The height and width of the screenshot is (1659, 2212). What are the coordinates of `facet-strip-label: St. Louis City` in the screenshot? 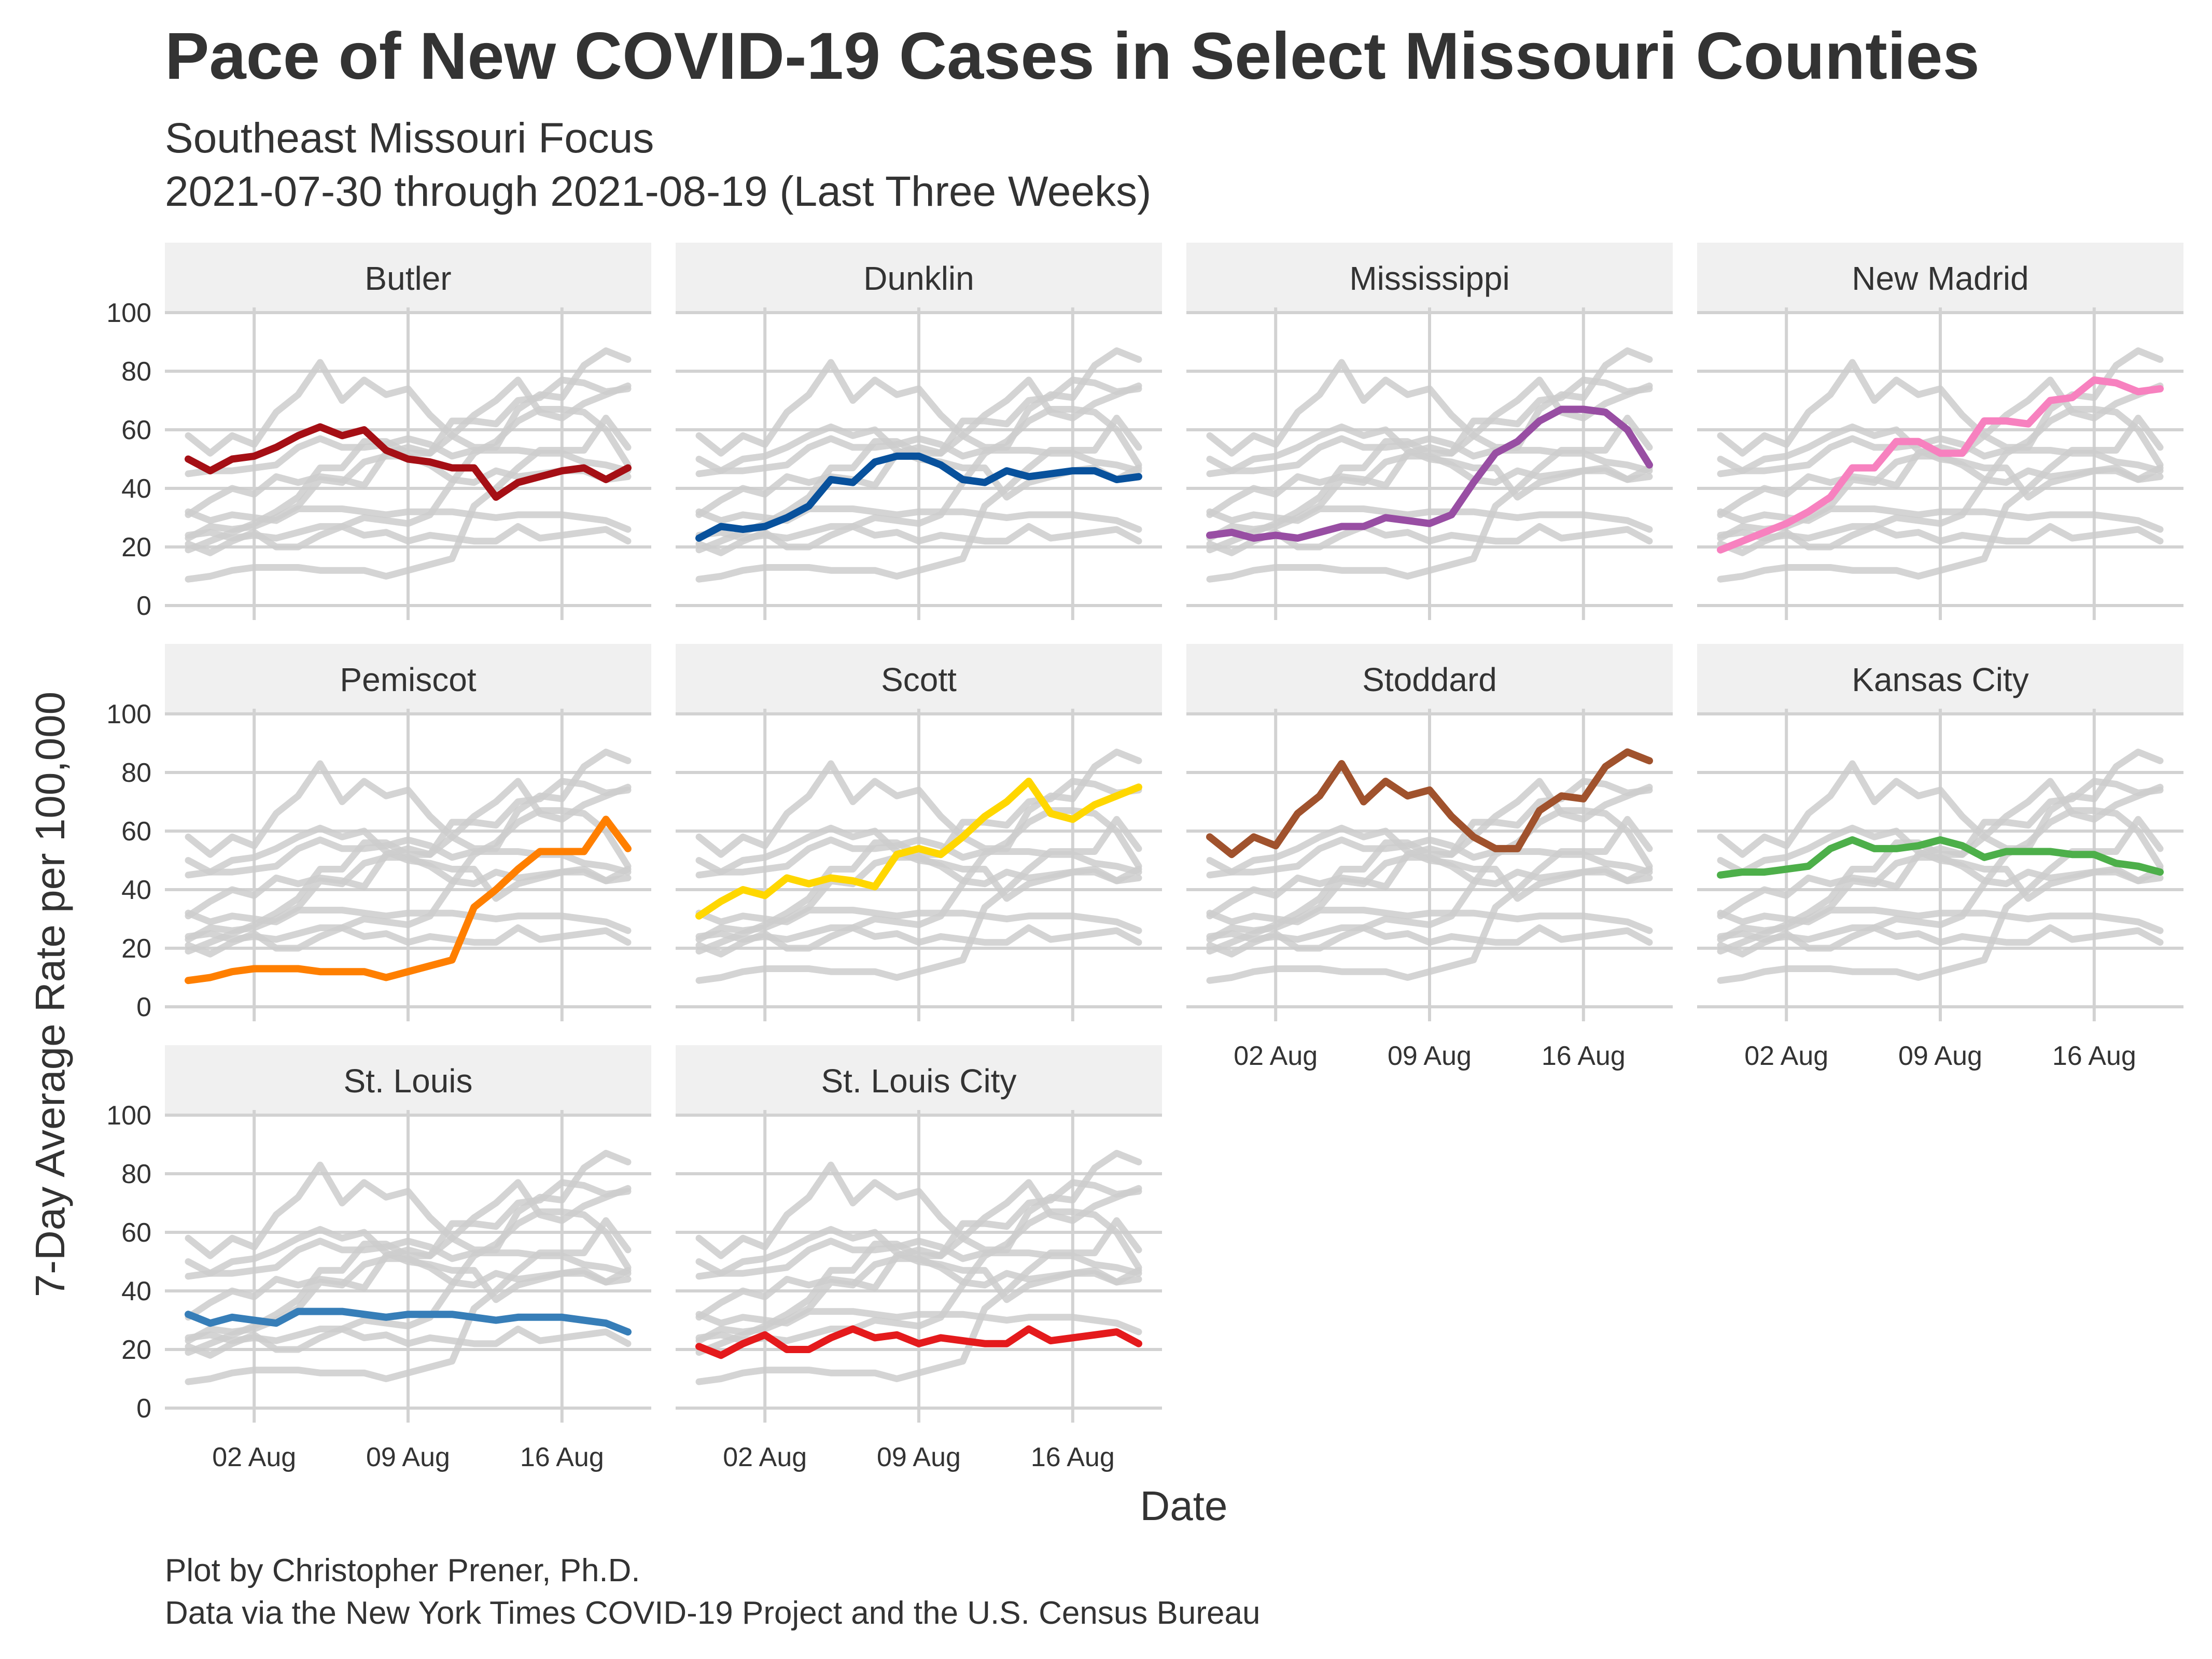 It's located at (918, 1081).